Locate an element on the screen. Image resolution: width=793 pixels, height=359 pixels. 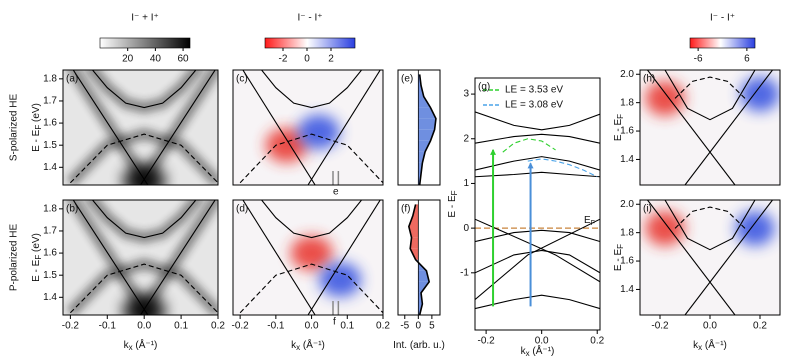
fermi-label: EF is located at coordinates (589, 221).